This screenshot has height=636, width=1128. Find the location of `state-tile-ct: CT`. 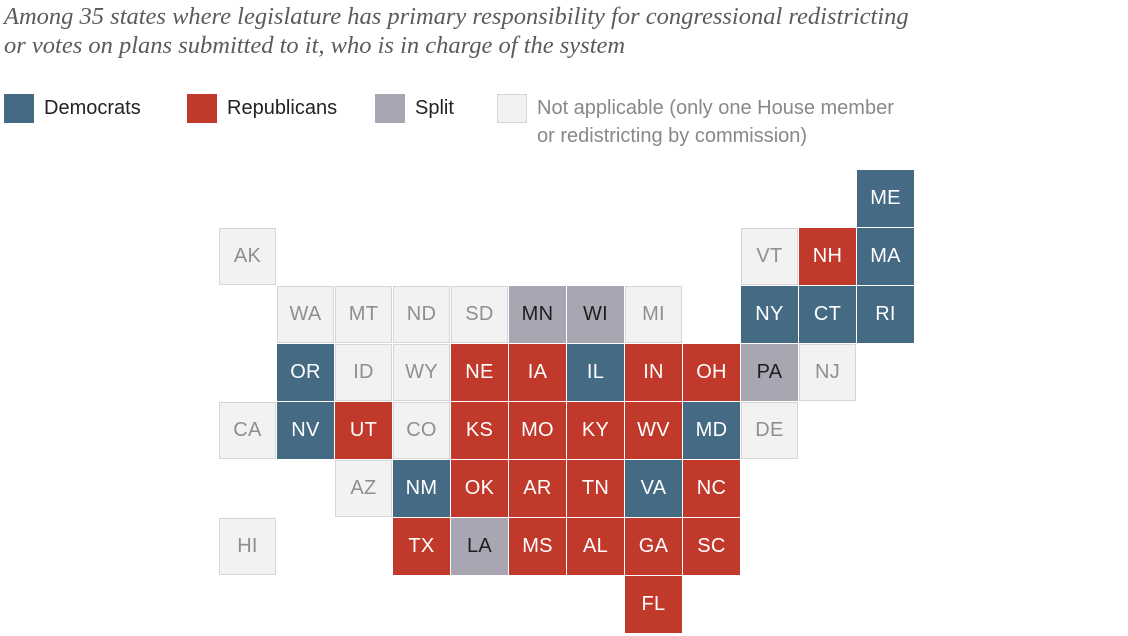

state-tile-ct: CT is located at coordinates (827, 314).